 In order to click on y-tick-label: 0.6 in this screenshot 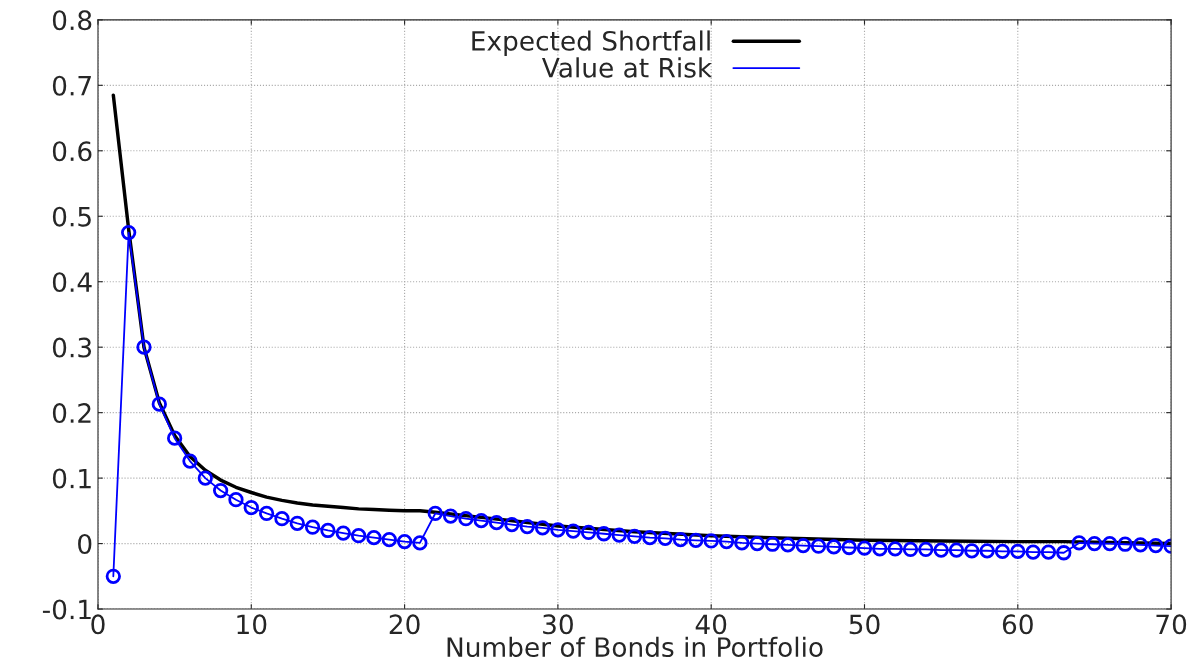, I will do `click(72, 151)`.